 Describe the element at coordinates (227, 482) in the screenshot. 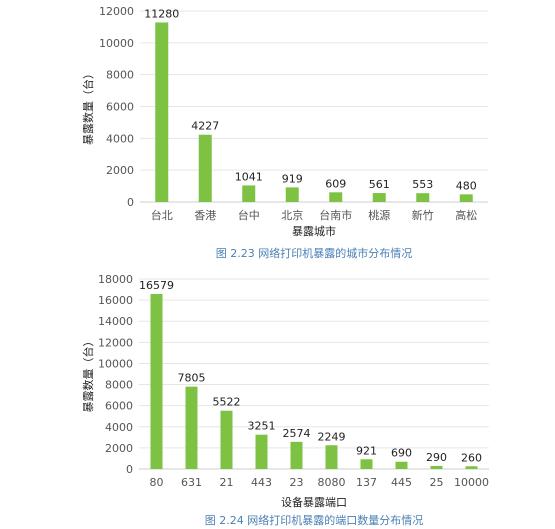

I see `x-tick-label: 21` at that location.